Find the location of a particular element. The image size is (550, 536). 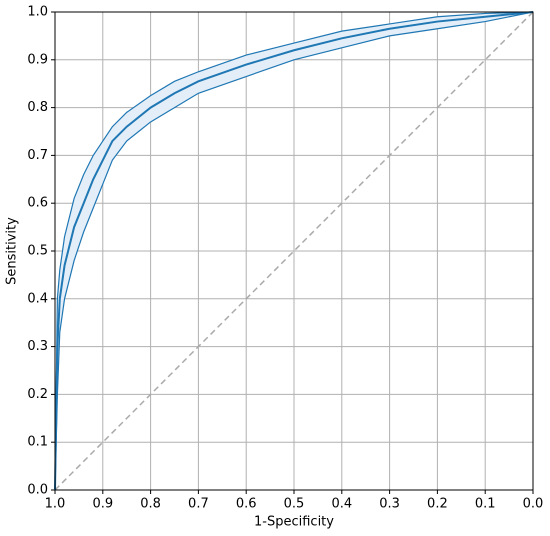

y-tick-label: 0.1 is located at coordinates (37, 442).